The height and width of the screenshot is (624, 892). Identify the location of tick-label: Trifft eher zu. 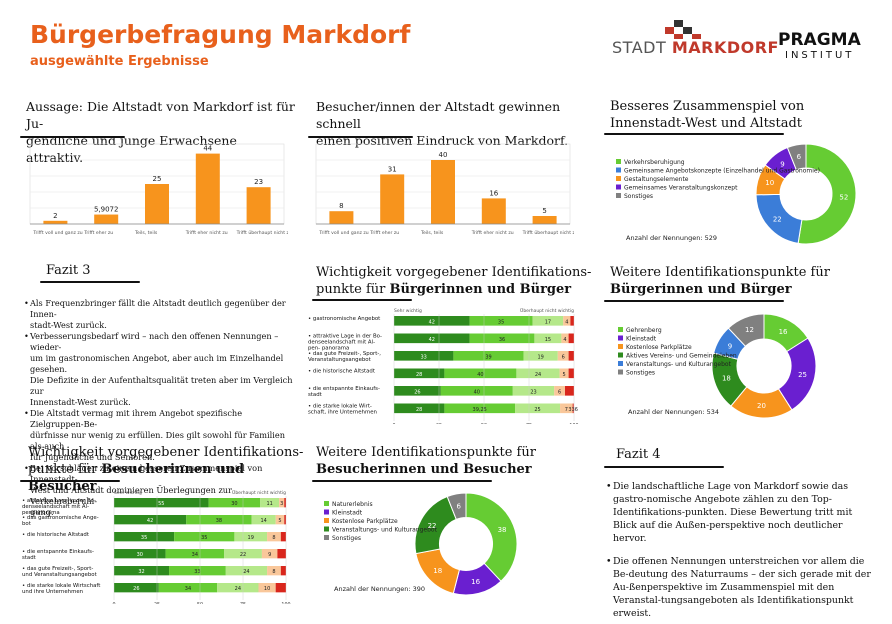
(384, 233).